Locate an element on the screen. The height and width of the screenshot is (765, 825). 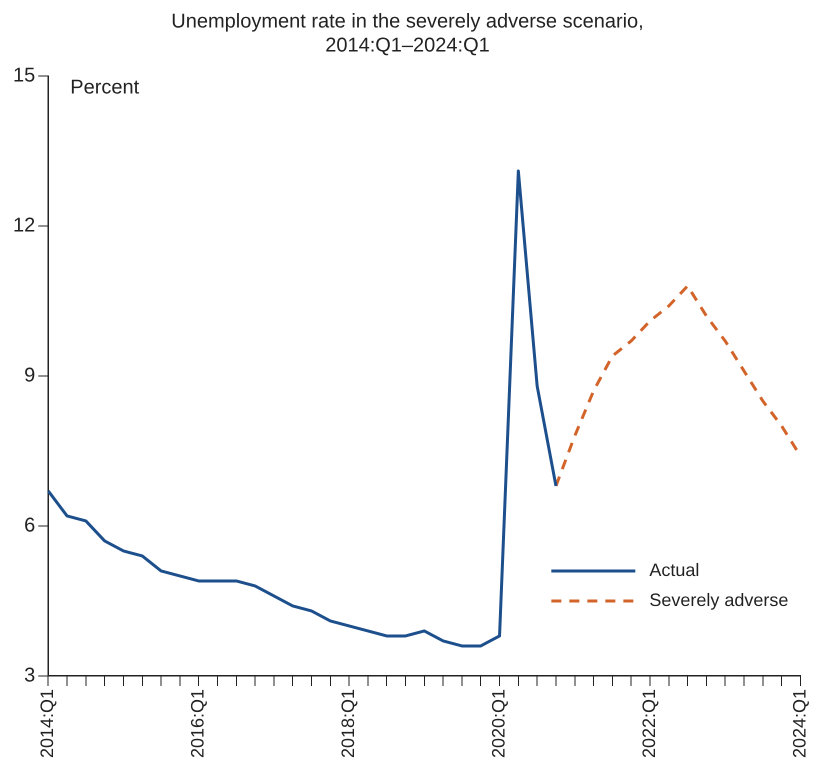
x-tick-label: 2018:Q1 is located at coordinates (348, 723).